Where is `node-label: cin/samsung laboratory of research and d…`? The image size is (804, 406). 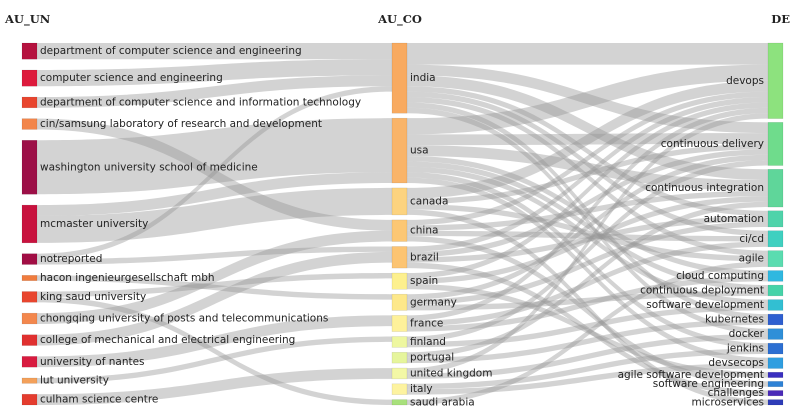
node-label: cin/samsung laboratory of research and d… is located at coordinates (181, 124).